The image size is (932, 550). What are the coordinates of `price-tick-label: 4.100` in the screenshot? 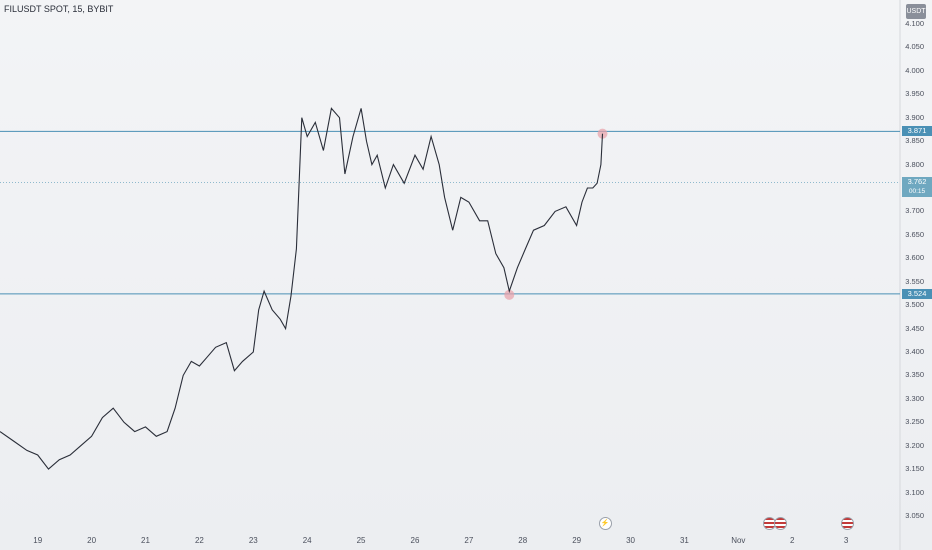 It's located at (914, 24).